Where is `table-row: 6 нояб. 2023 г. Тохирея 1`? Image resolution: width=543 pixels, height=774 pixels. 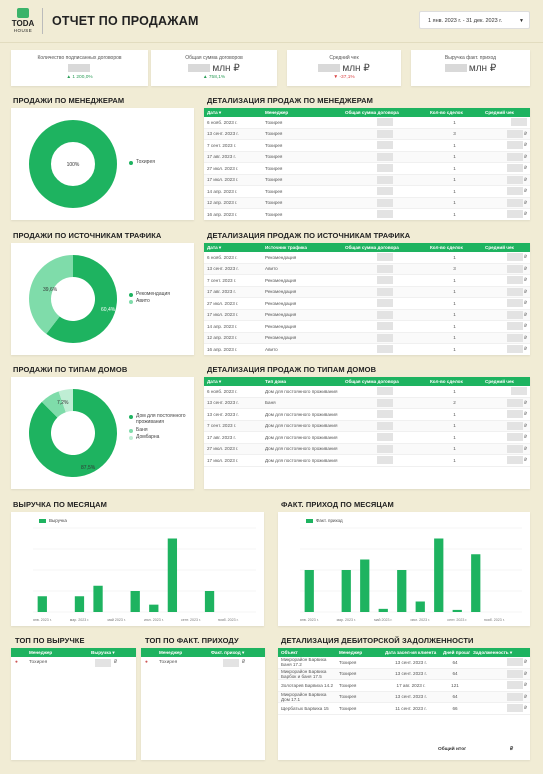 table-row: 6 нояб. 2023 г. Тохирея 1 is located at coordinates (367, 123).